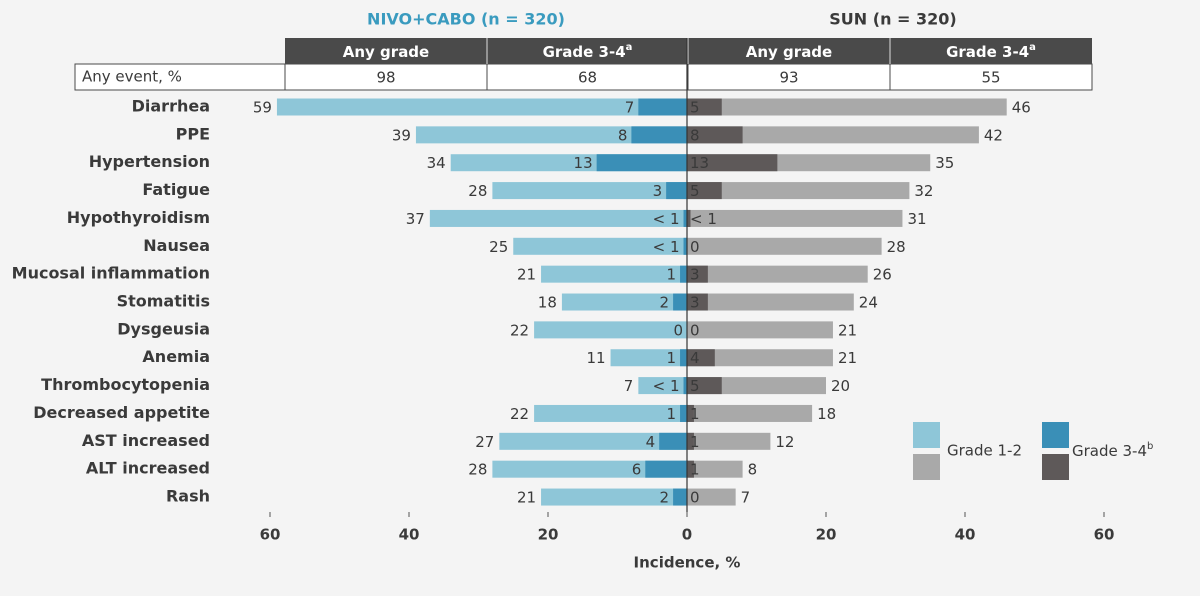 Image resolution: width=1200 pixels, height=596 pixels. What do you see at coordinates (916, 219) in the screenshot?
I see `value-label: 31` at bounding box center [916, 219].